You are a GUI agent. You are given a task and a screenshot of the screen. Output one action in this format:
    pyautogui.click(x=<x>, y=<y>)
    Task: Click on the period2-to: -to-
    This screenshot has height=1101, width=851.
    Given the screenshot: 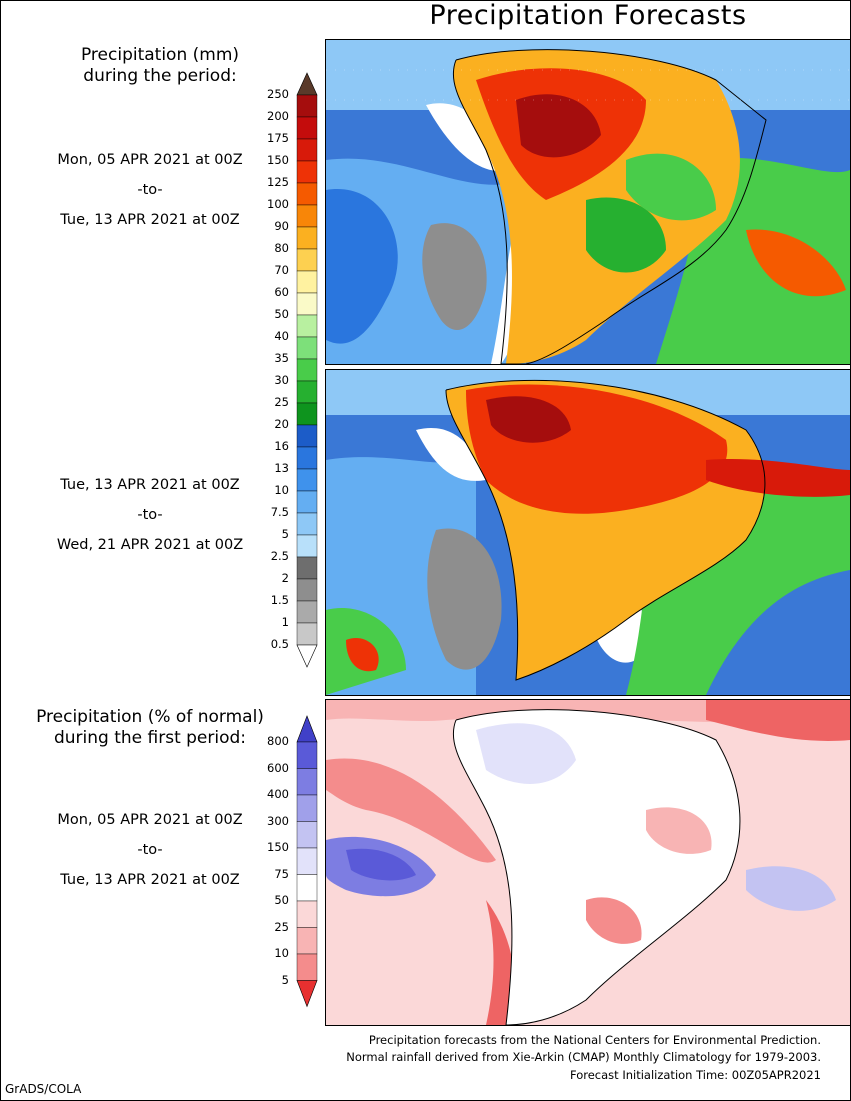 What is the action you would take?
    pyautogui.click(x=150, y=515)
    